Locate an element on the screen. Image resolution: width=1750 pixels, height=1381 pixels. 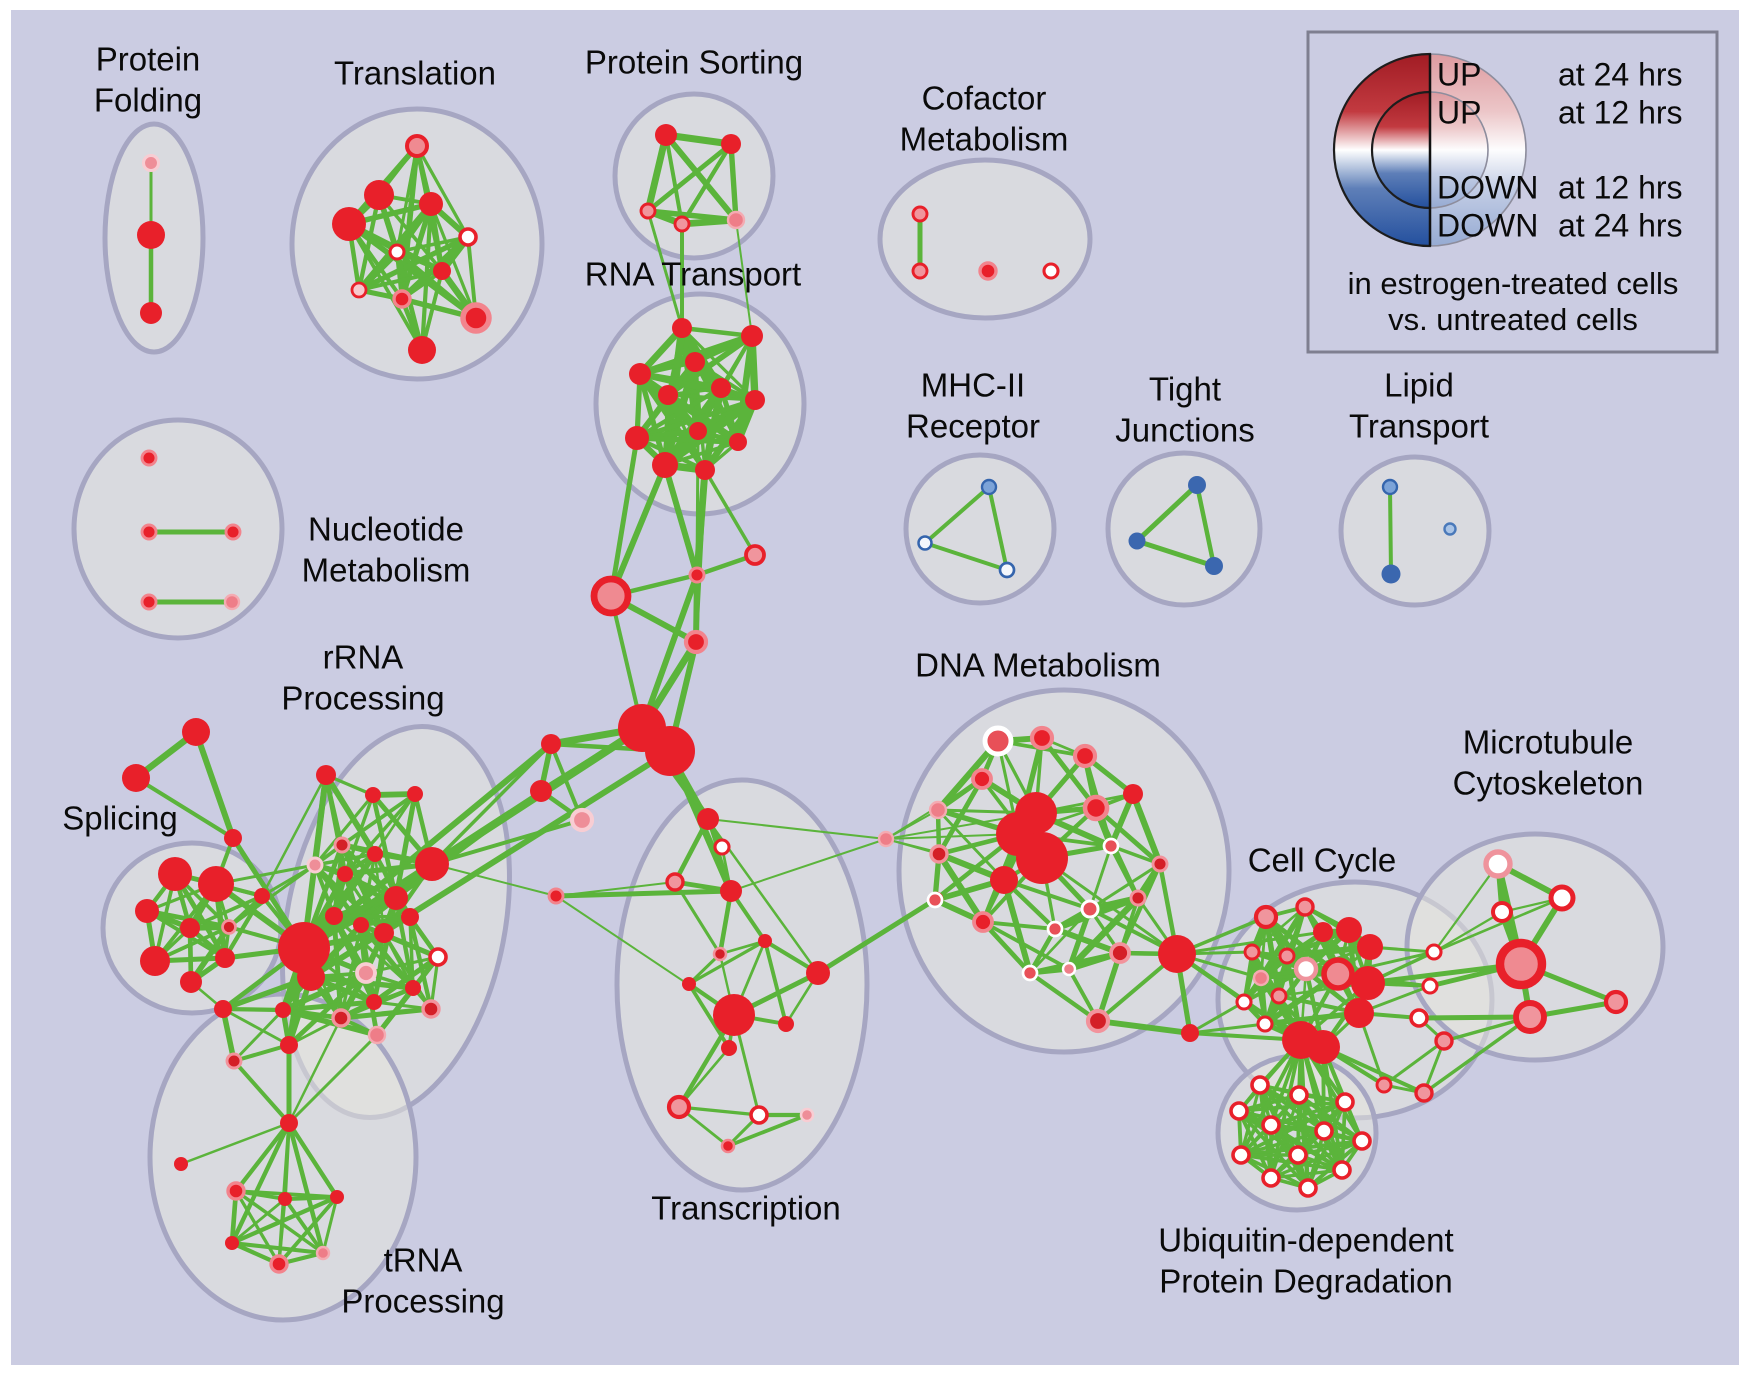
legend-time-2: at 12 hrs is located at coordinates (1620, 187).